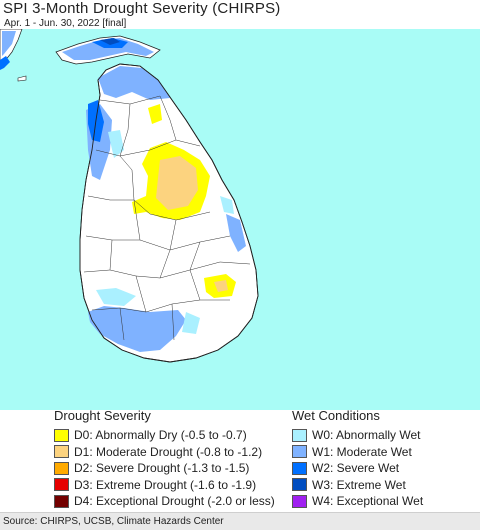 The width and height of the screenshot is (480, 530). I want to click on east-coast-wet-w1, so click(236, 233).